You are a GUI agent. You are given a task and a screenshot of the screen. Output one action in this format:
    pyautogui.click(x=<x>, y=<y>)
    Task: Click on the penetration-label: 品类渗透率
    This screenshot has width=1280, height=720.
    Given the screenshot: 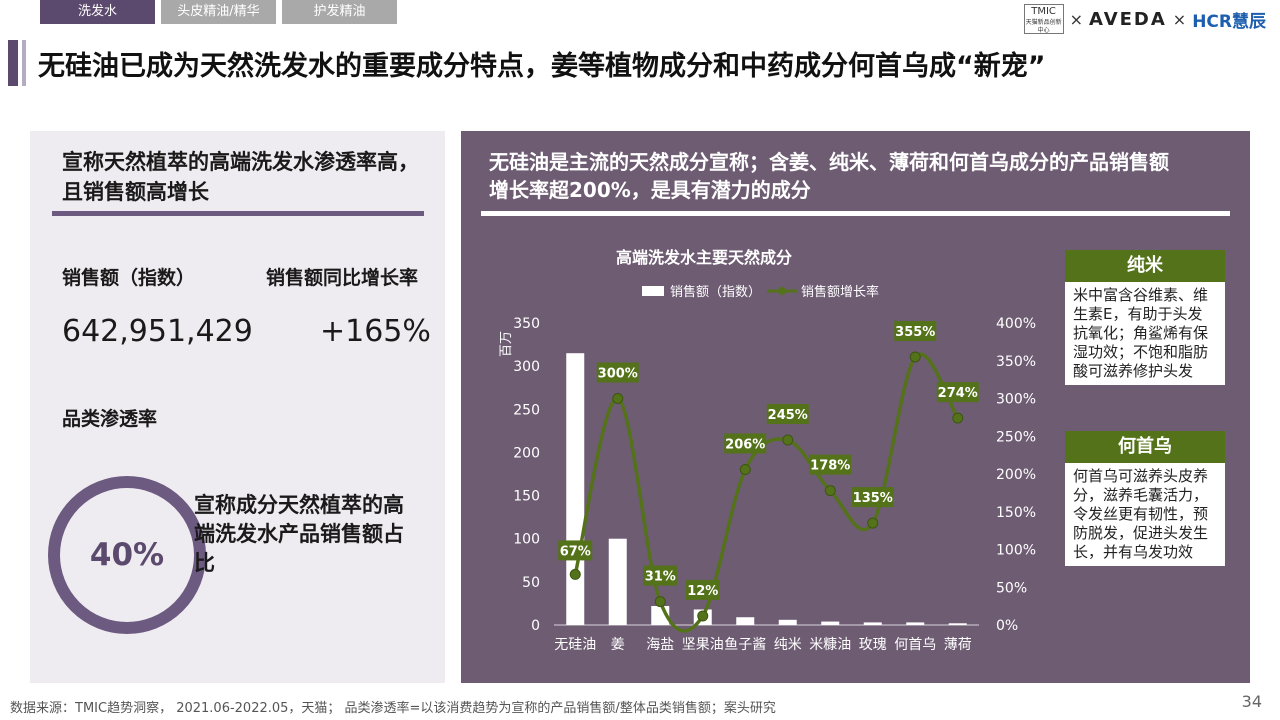 What is the action you would take?
    pyautogui.click(x=110, y=419)
    